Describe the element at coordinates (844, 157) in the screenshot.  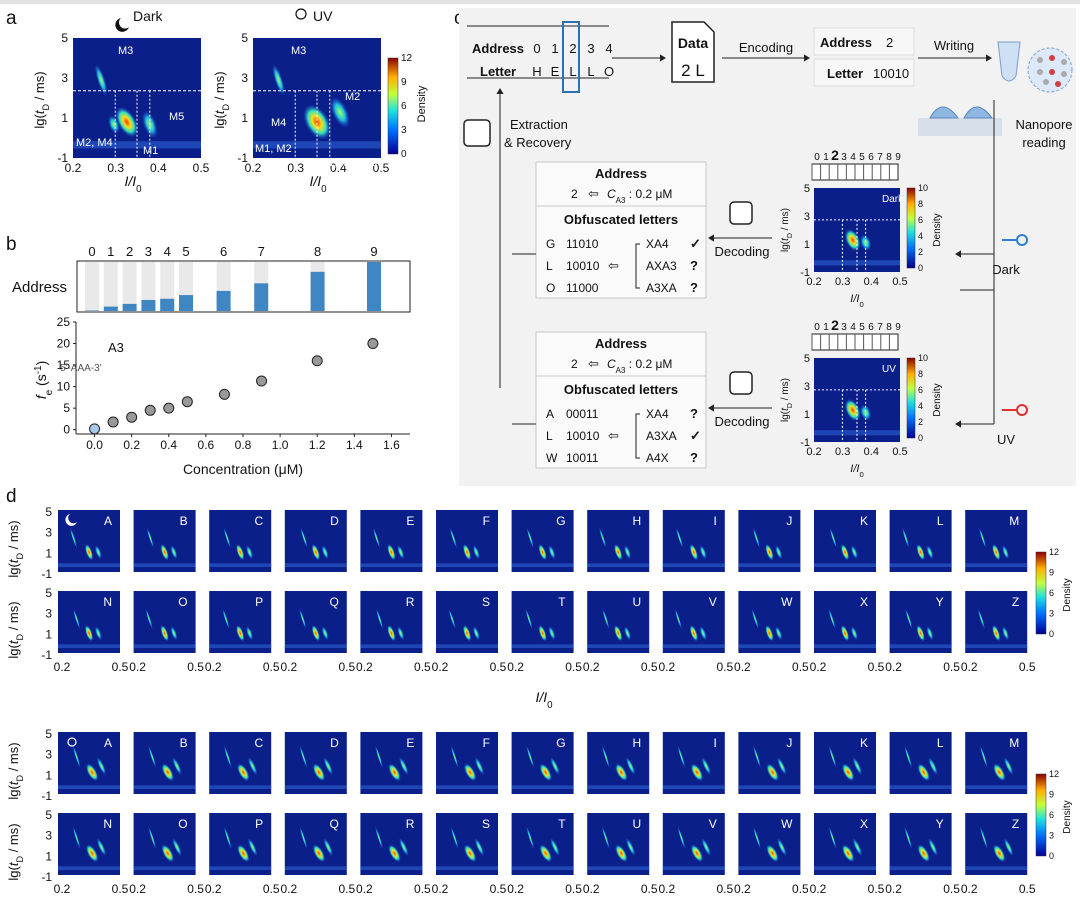
I see `strip-digit: 3` at that location.